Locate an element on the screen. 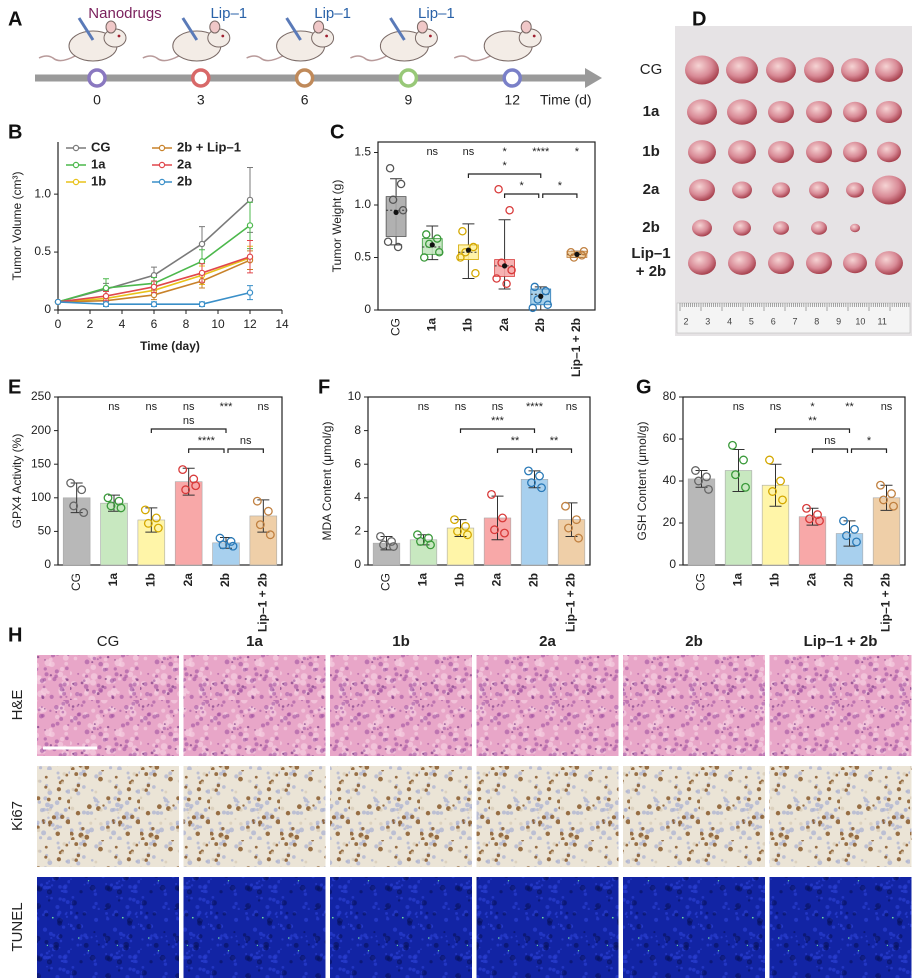  panel-letter: E is located at coordinates (14, 387).